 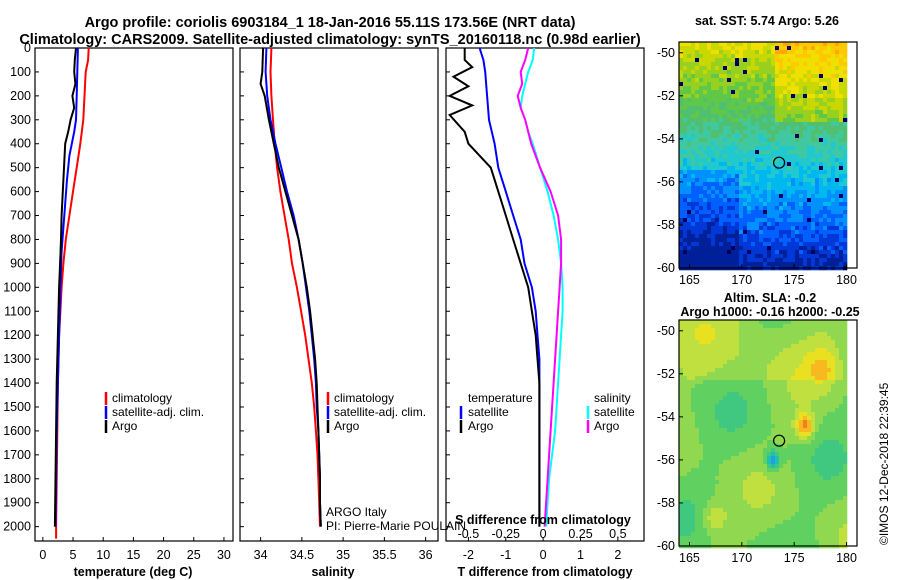 What do you see at coordinates (71, 293) in the screenshot?
I see `temperature-series-group` at bounding box center [71, 293].